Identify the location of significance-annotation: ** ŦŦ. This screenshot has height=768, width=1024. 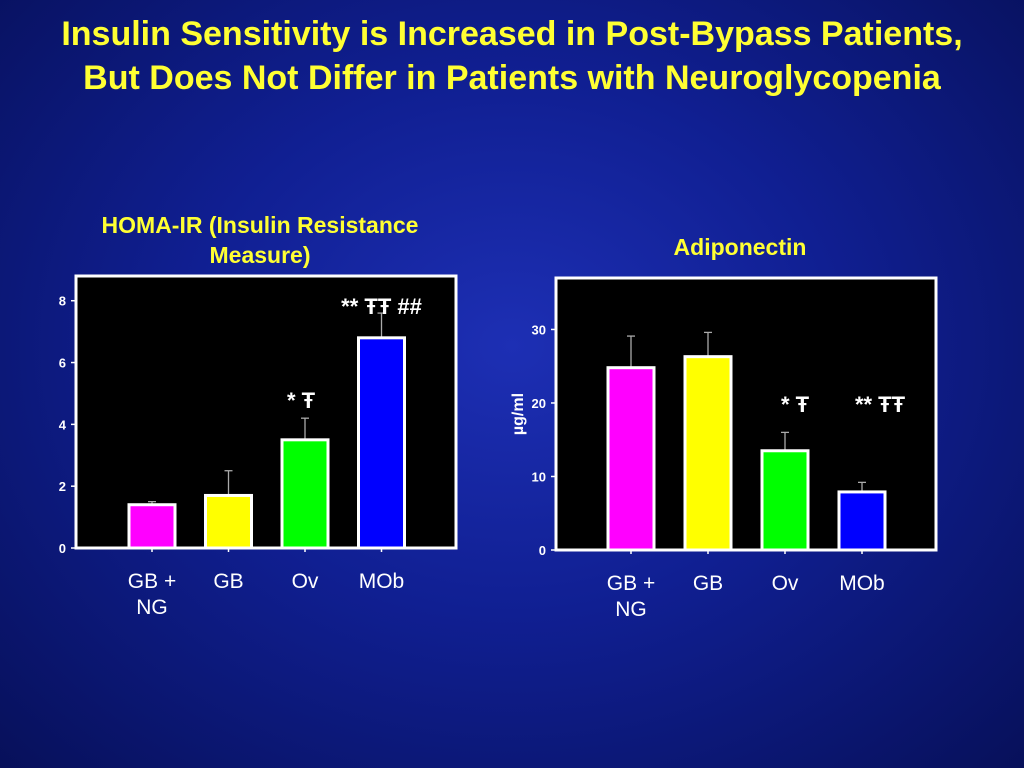
(880, 404).